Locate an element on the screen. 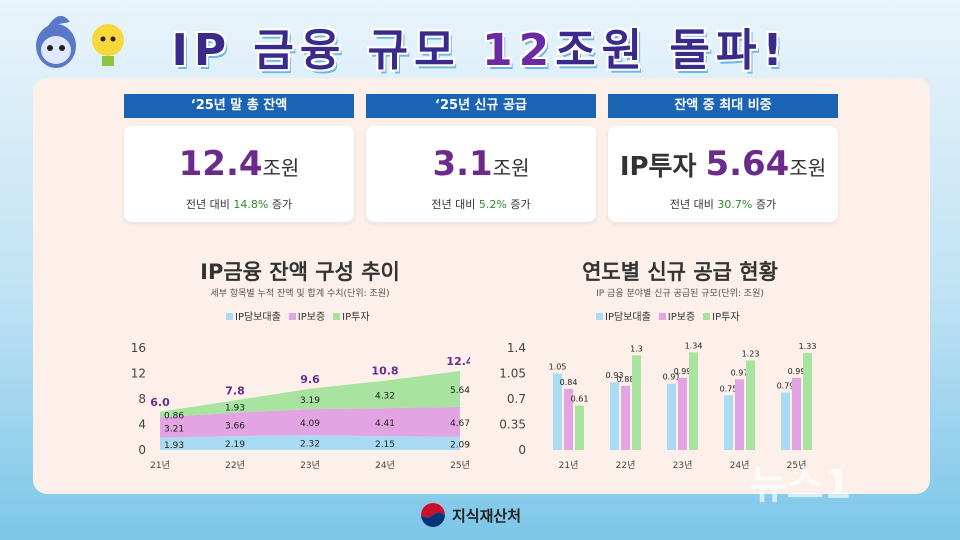 This screenshot has width=960, height=540. stat-card-largest-share: 잔액 중 최대 비중 IP투자 5.64조원 전년 대비 30.7% 증가 is located at coordinates (723, 158).